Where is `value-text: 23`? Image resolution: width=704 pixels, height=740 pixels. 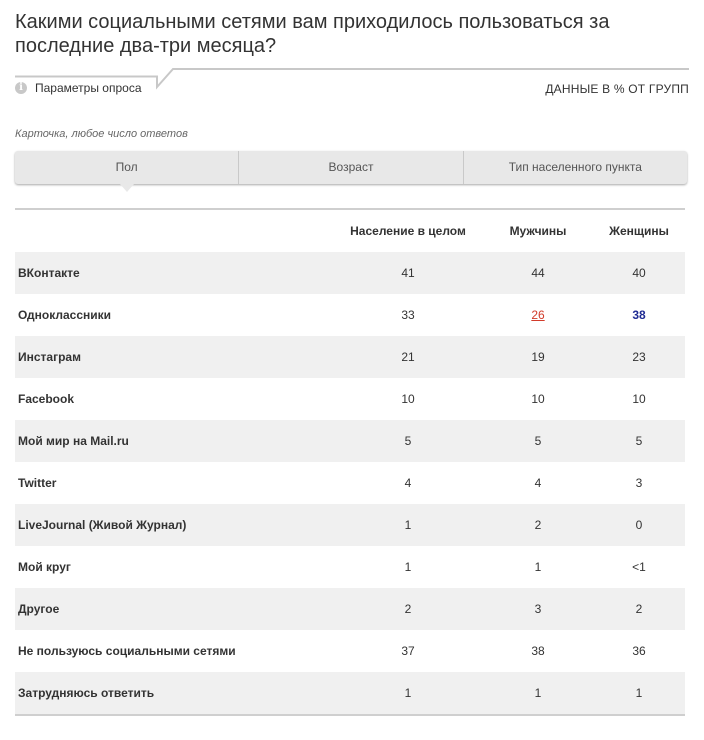
value-text: 23 is located at coordinates (639, 357).